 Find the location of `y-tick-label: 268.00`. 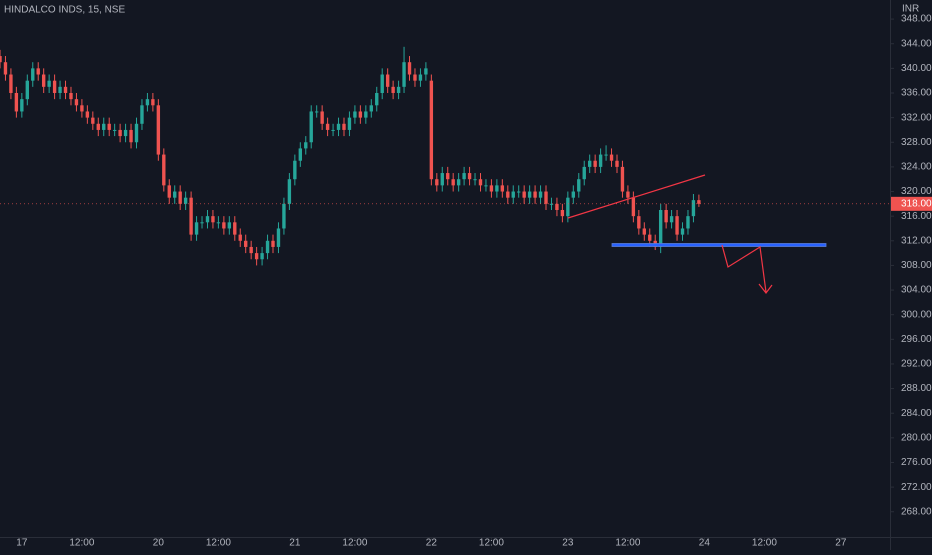

y-tick-label: 268.00 is located at coordinates (916, 511).